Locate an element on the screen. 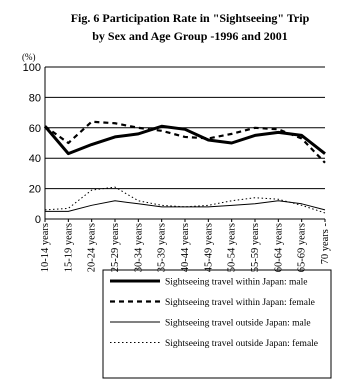 The height and width of the screenshot is (385, 341). x-tick-label: 45-49 years is located at coordinates (208, 247).